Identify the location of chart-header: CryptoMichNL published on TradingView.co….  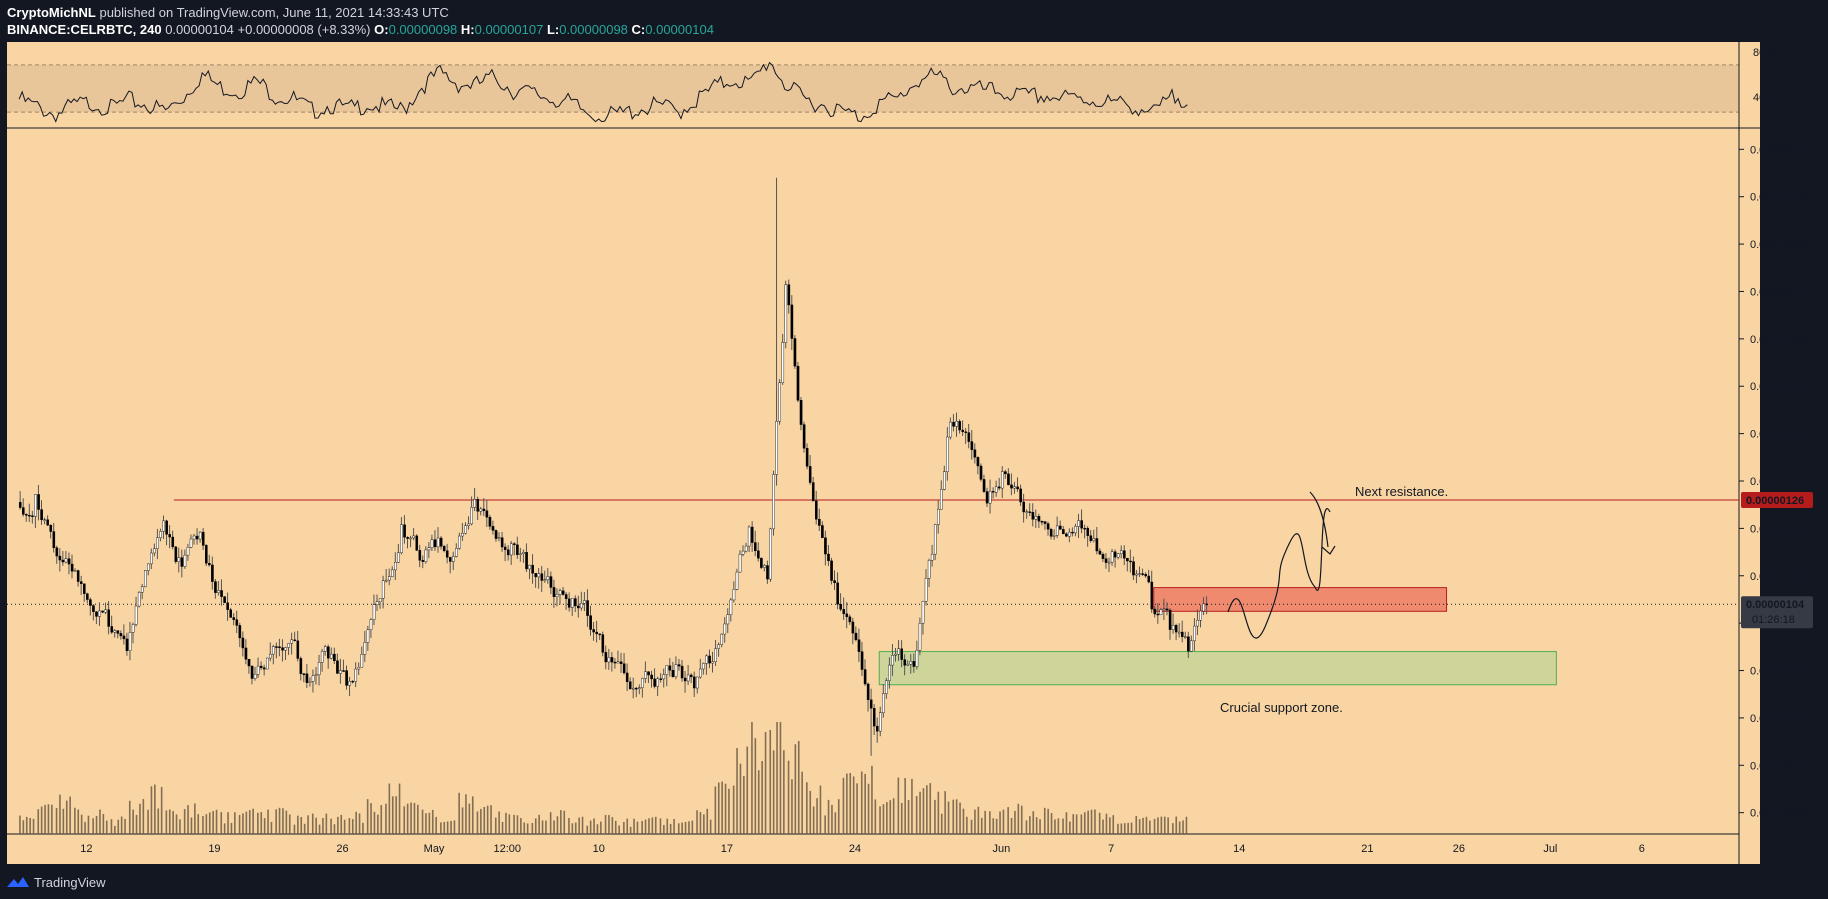
(914, 21).